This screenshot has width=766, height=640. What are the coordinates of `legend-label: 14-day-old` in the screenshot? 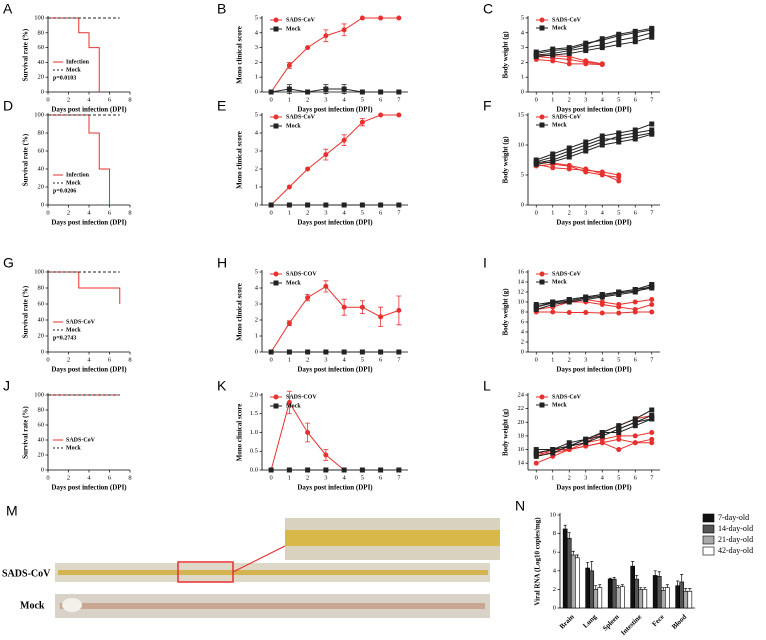 It's located at (735, 528).